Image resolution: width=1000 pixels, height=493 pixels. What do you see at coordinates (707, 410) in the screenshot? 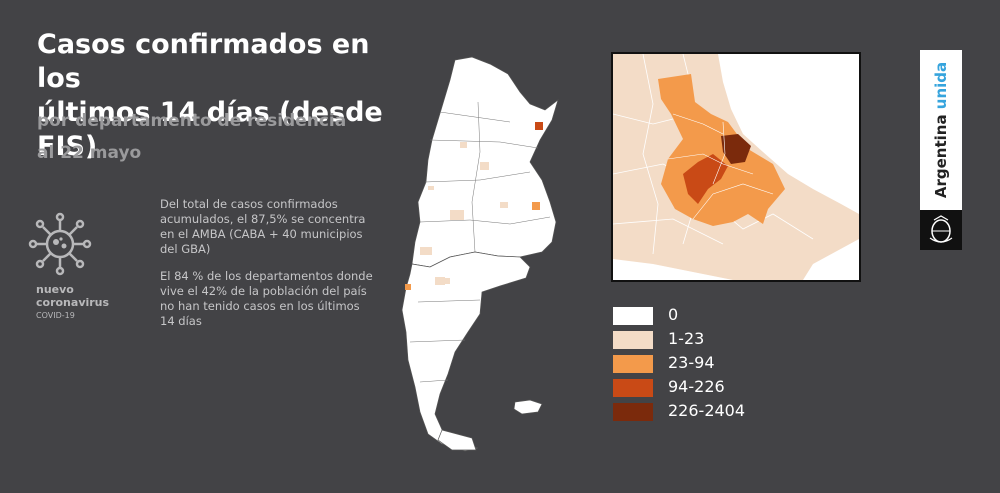
I see `legend-label: 226-2404` at bounding box center [707, 410].